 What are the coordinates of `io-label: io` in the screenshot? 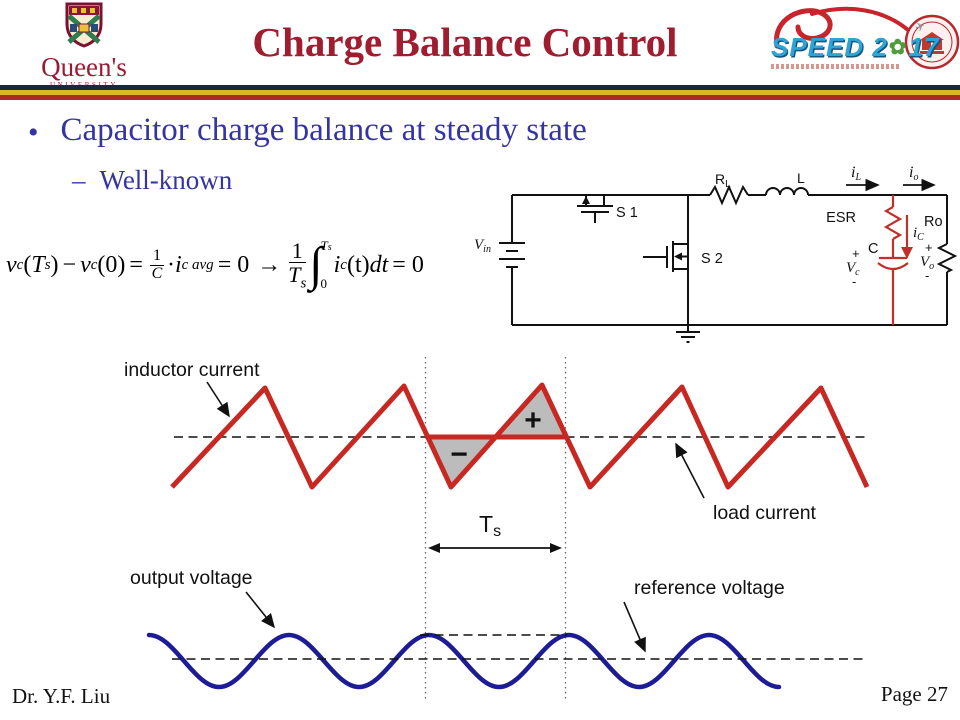 It's located at (913, 173).